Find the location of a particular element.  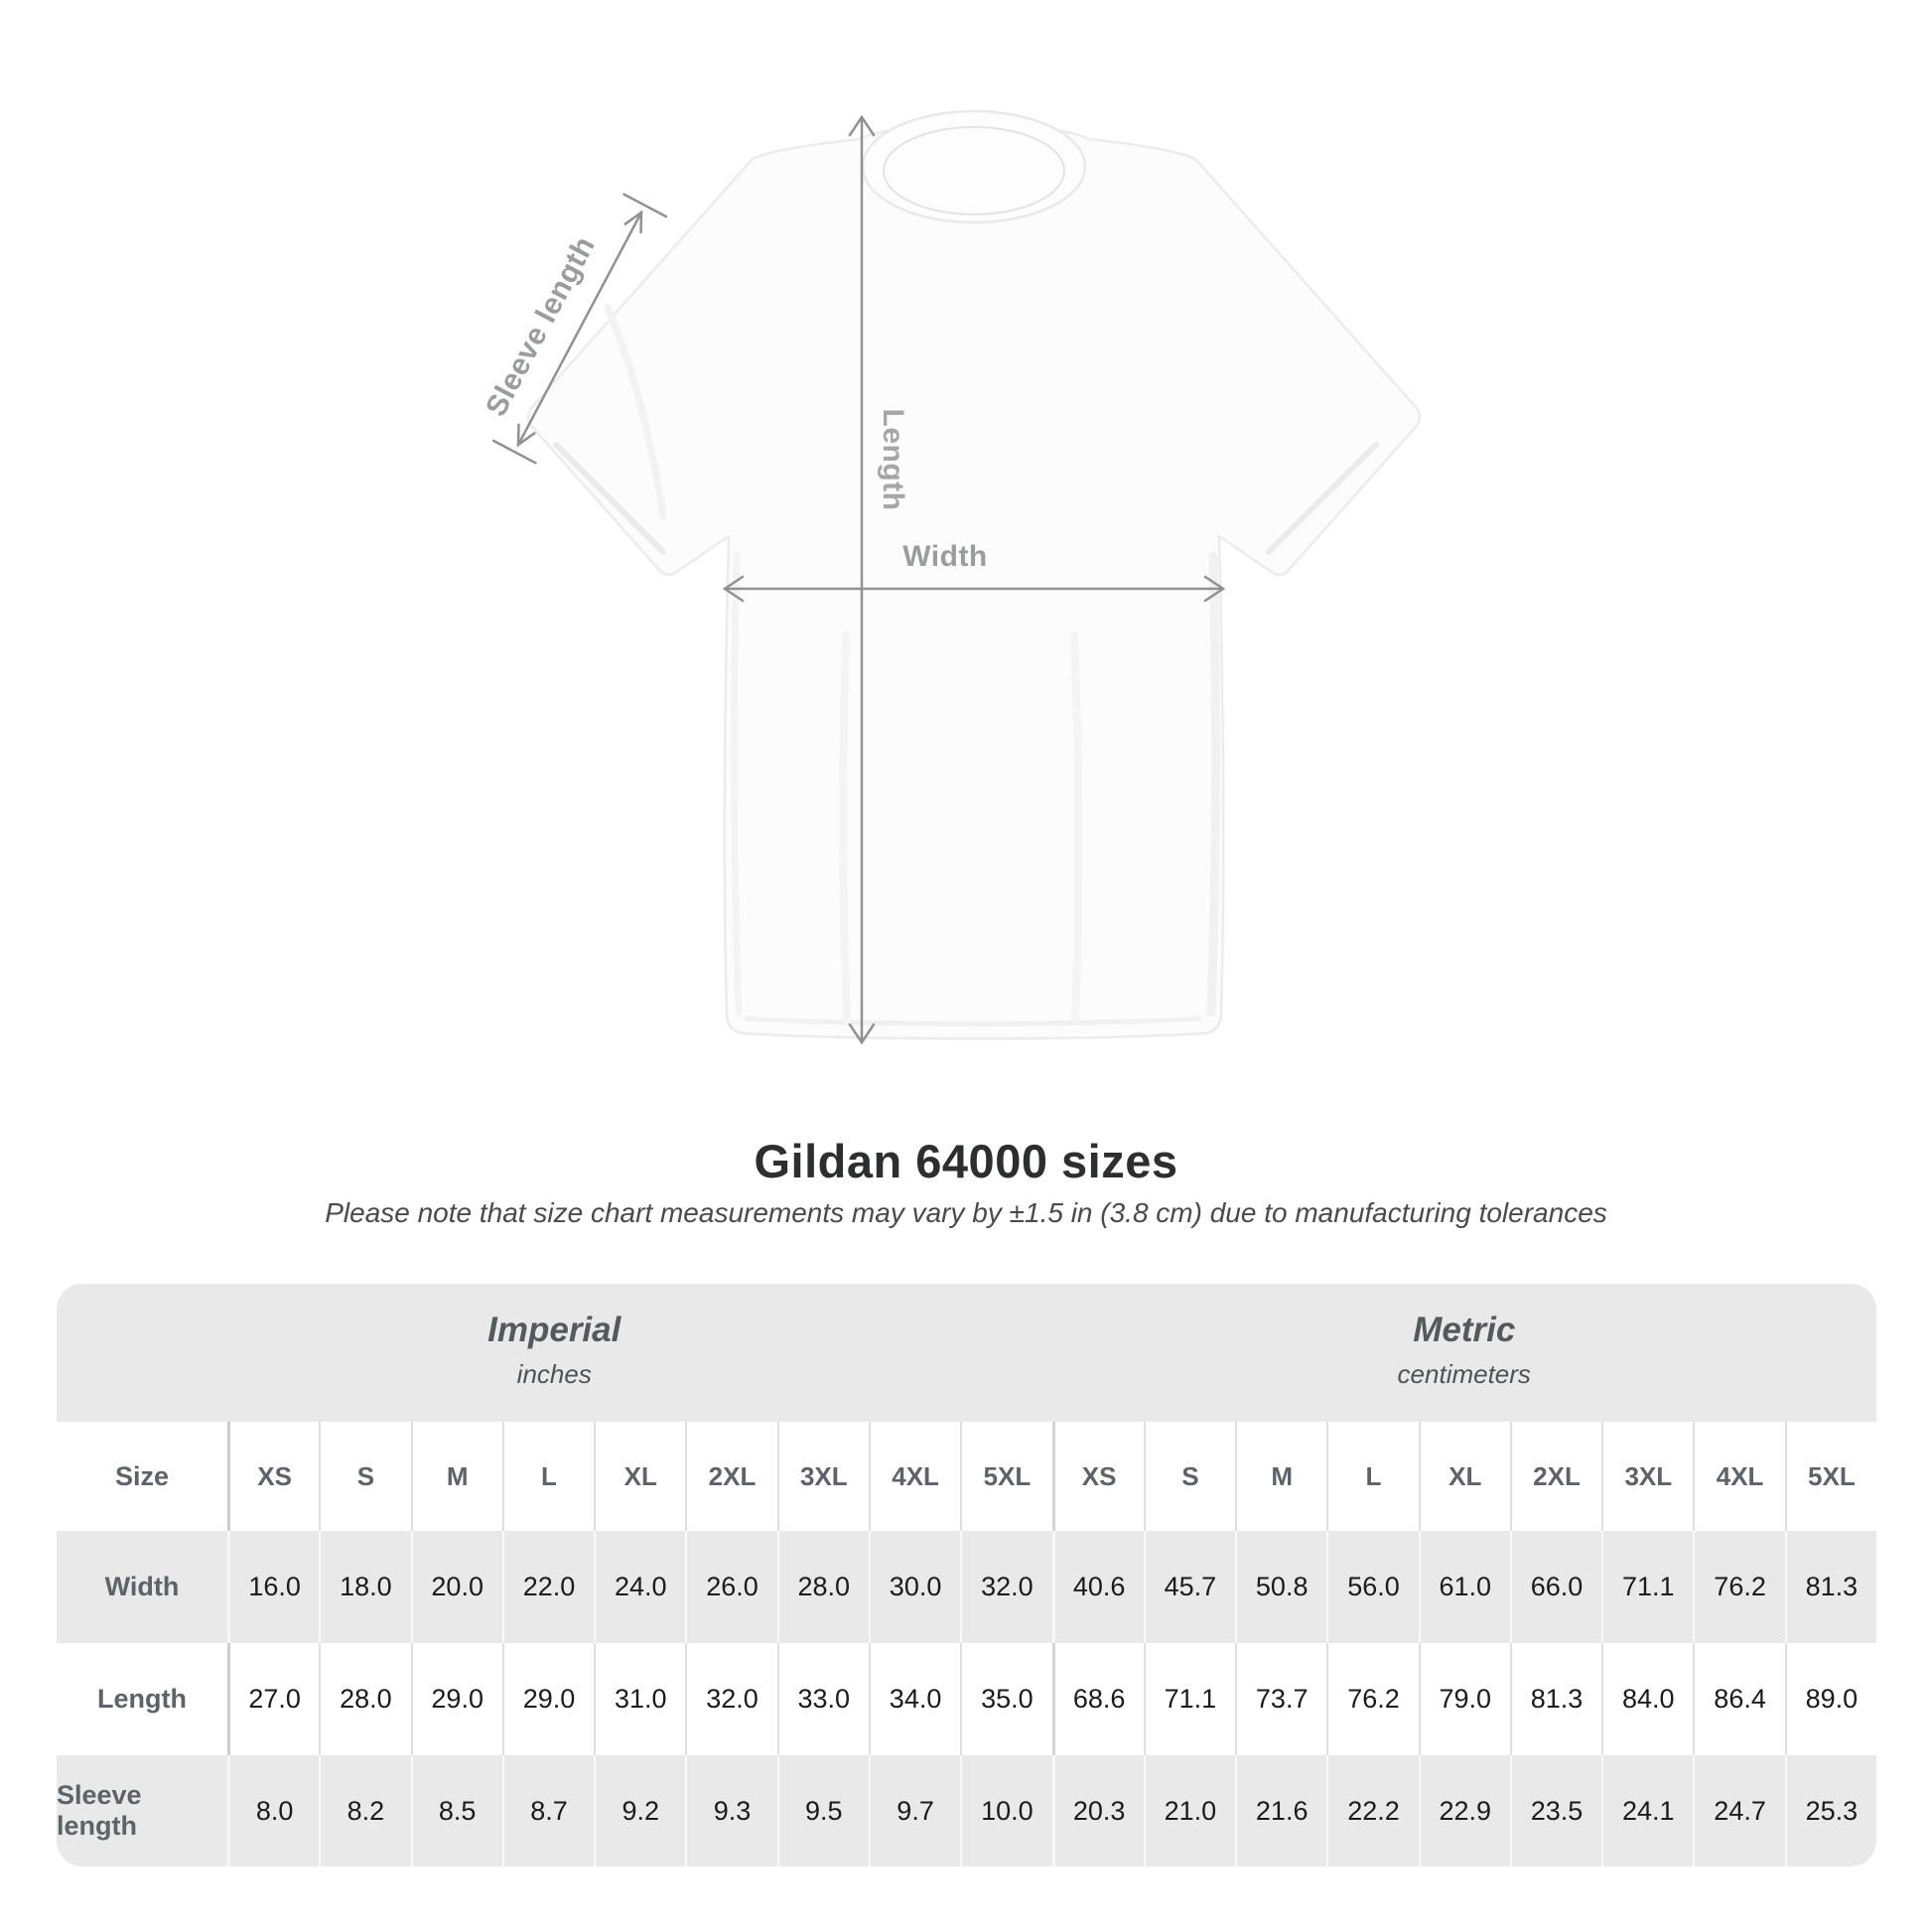

size-header-imperial-4xl: 4XL is located at coordinates (914, 1477).